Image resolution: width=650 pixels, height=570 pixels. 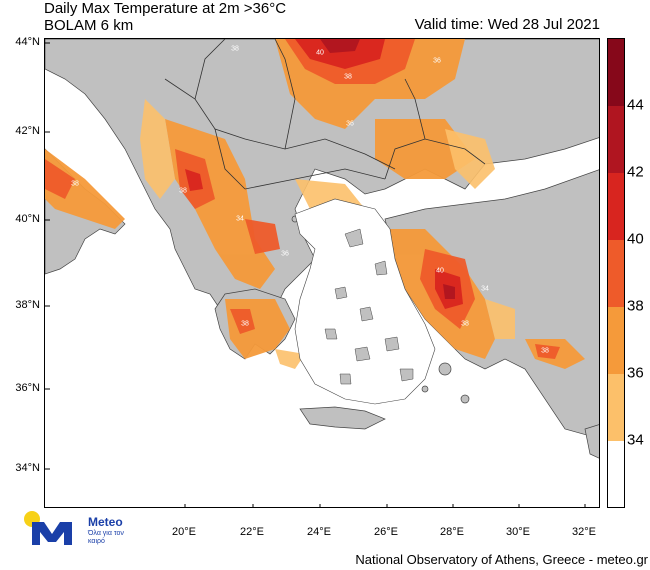 I want to click on lon-label-26: 26°E, so click(x=386, y=532).